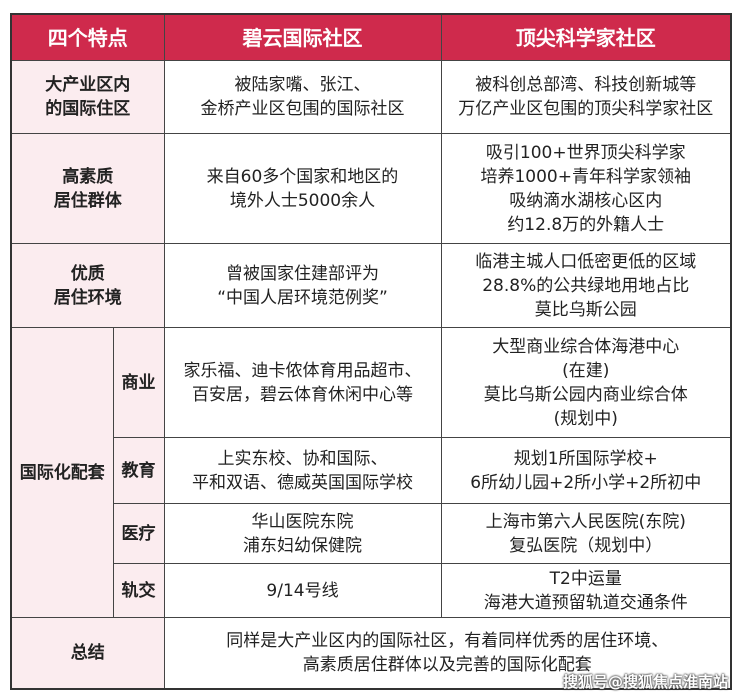  What do you see at coordinates (87, 200) in the screenshot?
I see `label-line: 居住群体` at bounding box center [87, 200].